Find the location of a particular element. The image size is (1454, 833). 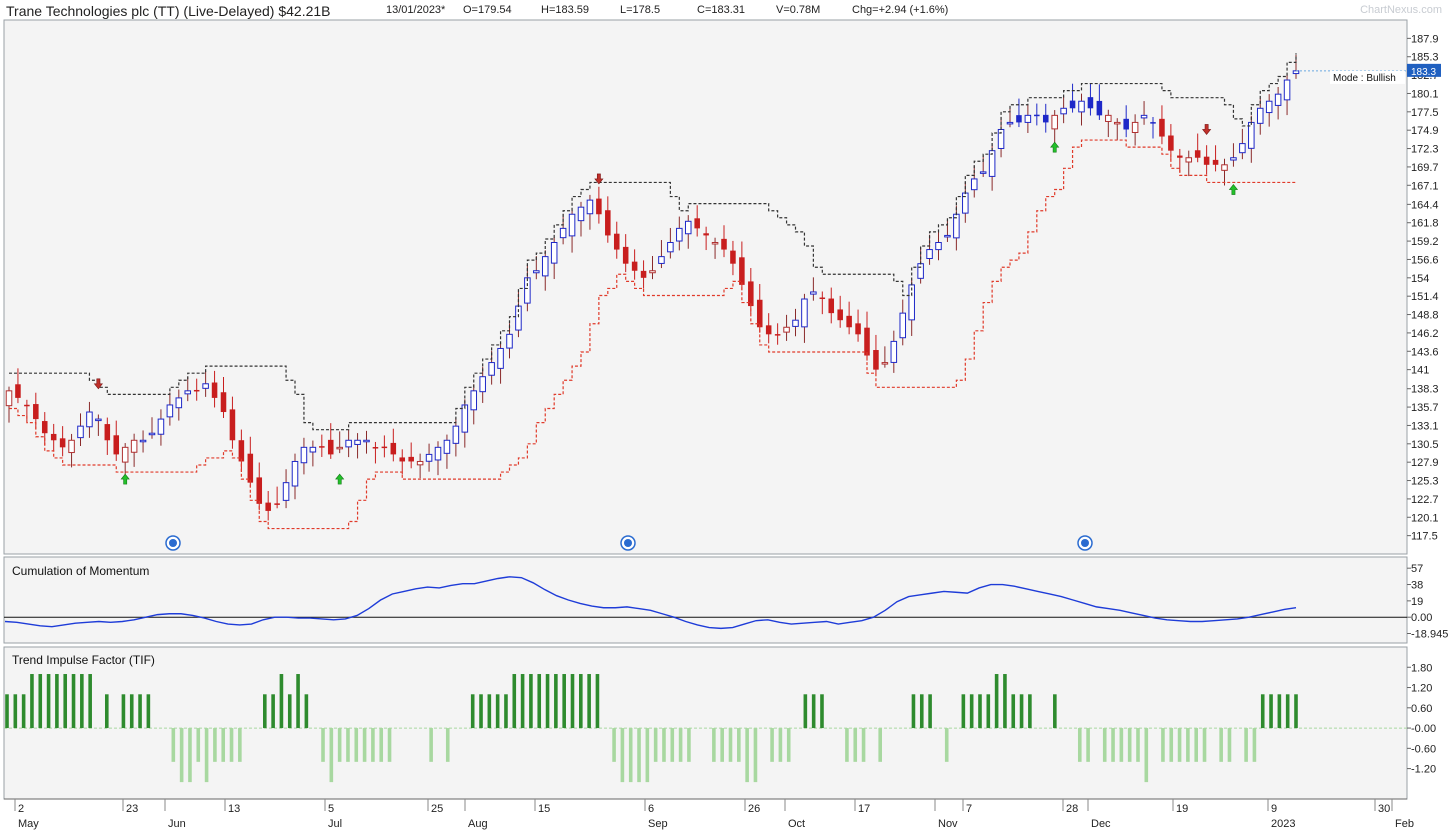

x-tick-day: 6 is located at coordinates (651, 809).